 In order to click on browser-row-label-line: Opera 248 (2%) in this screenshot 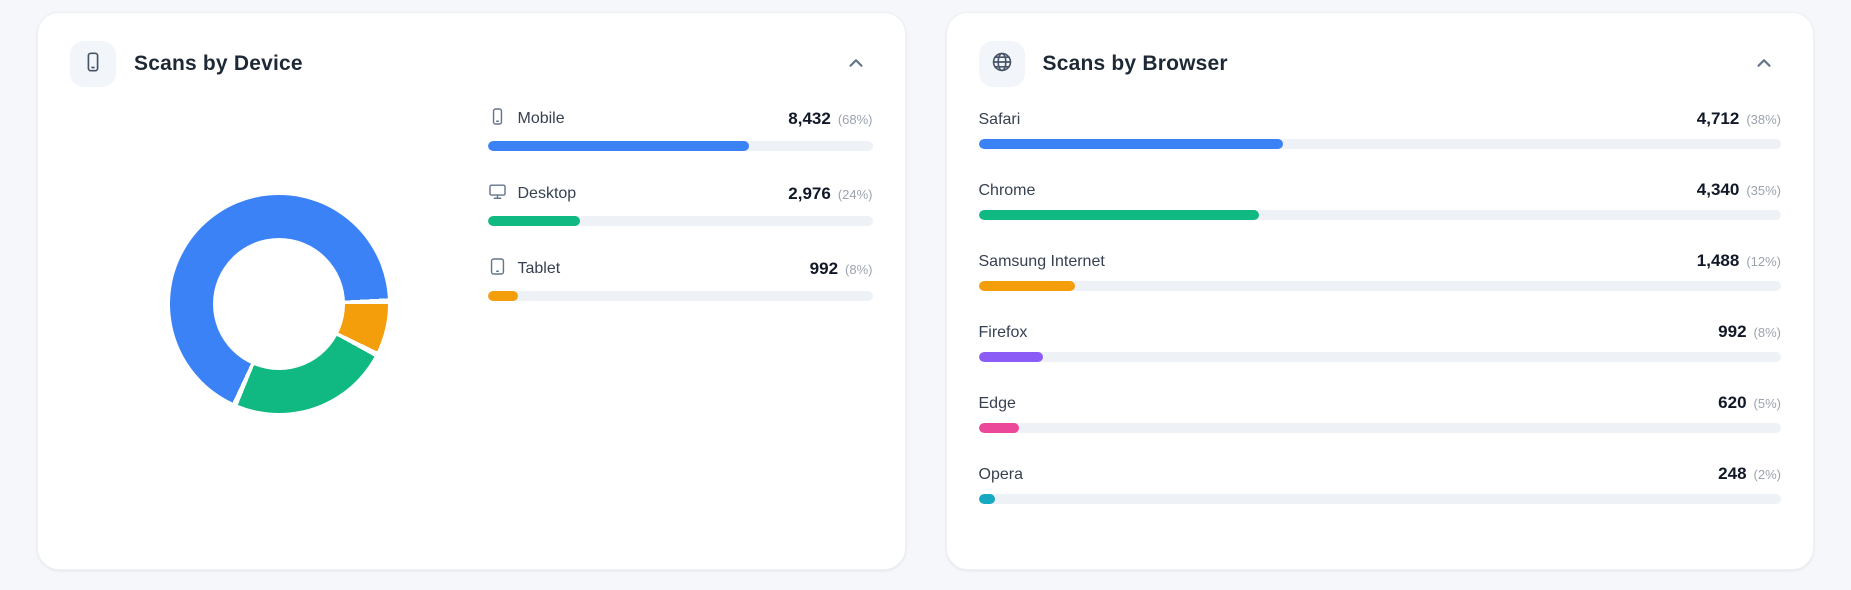, I will do `click(1380, 474)`.